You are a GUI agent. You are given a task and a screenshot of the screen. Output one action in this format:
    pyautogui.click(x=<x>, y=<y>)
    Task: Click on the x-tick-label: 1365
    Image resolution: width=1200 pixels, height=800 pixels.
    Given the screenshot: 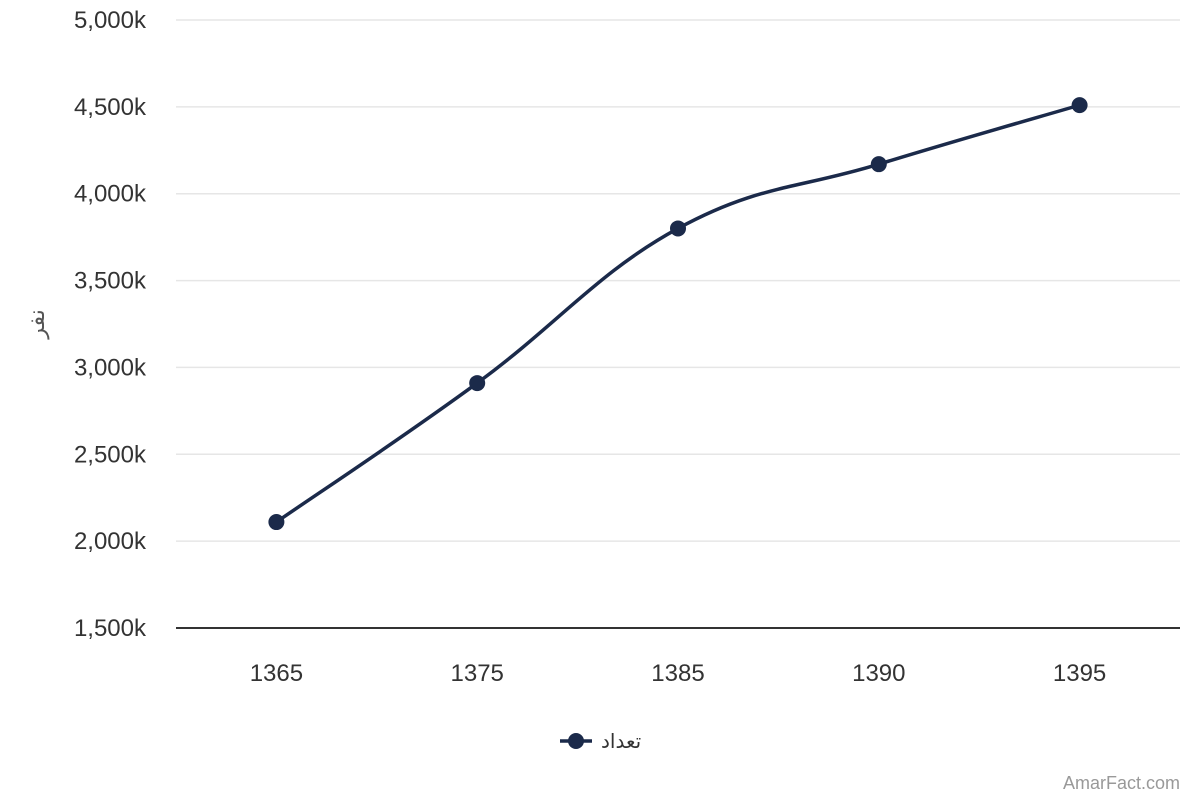 What is the action you would take?
    pyautogui.click(x=276, y=673)
    